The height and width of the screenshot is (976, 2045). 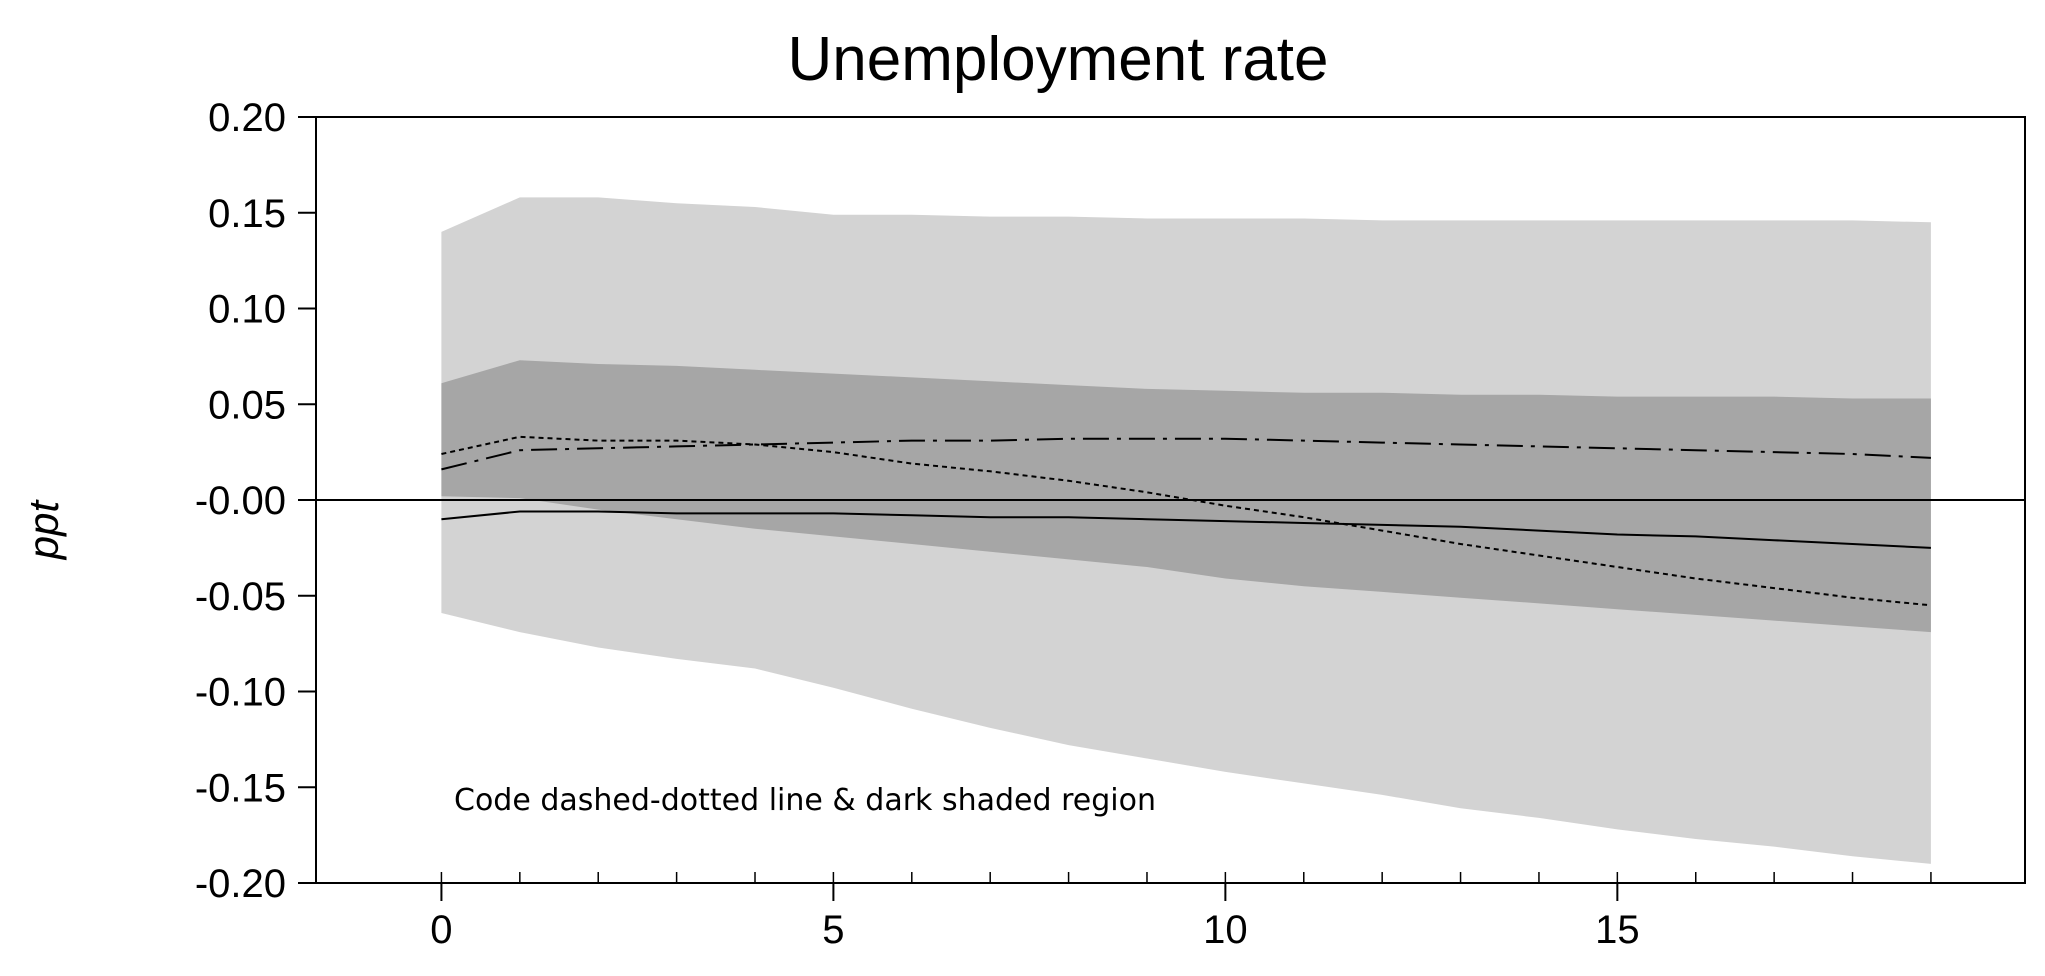 I want to click on series-line-dotted, so click(x=1186, y=521).